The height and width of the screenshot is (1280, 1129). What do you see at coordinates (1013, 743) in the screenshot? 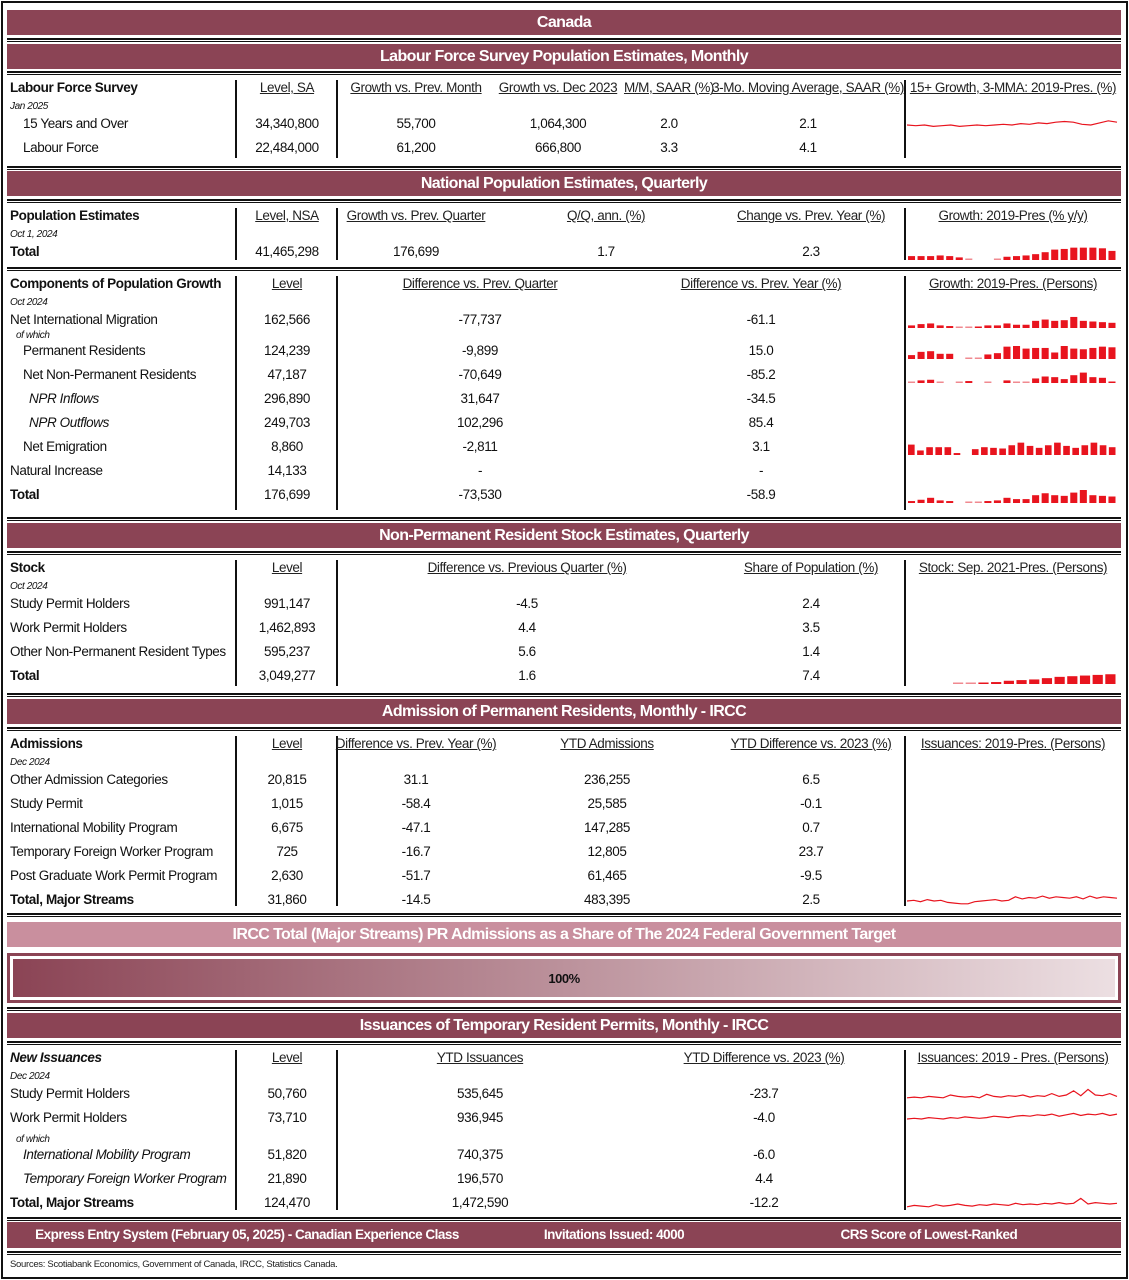
I see `sparkline-title: Issuances: 2019-Pres. (Persons)` at bounding box center [1013, 743].